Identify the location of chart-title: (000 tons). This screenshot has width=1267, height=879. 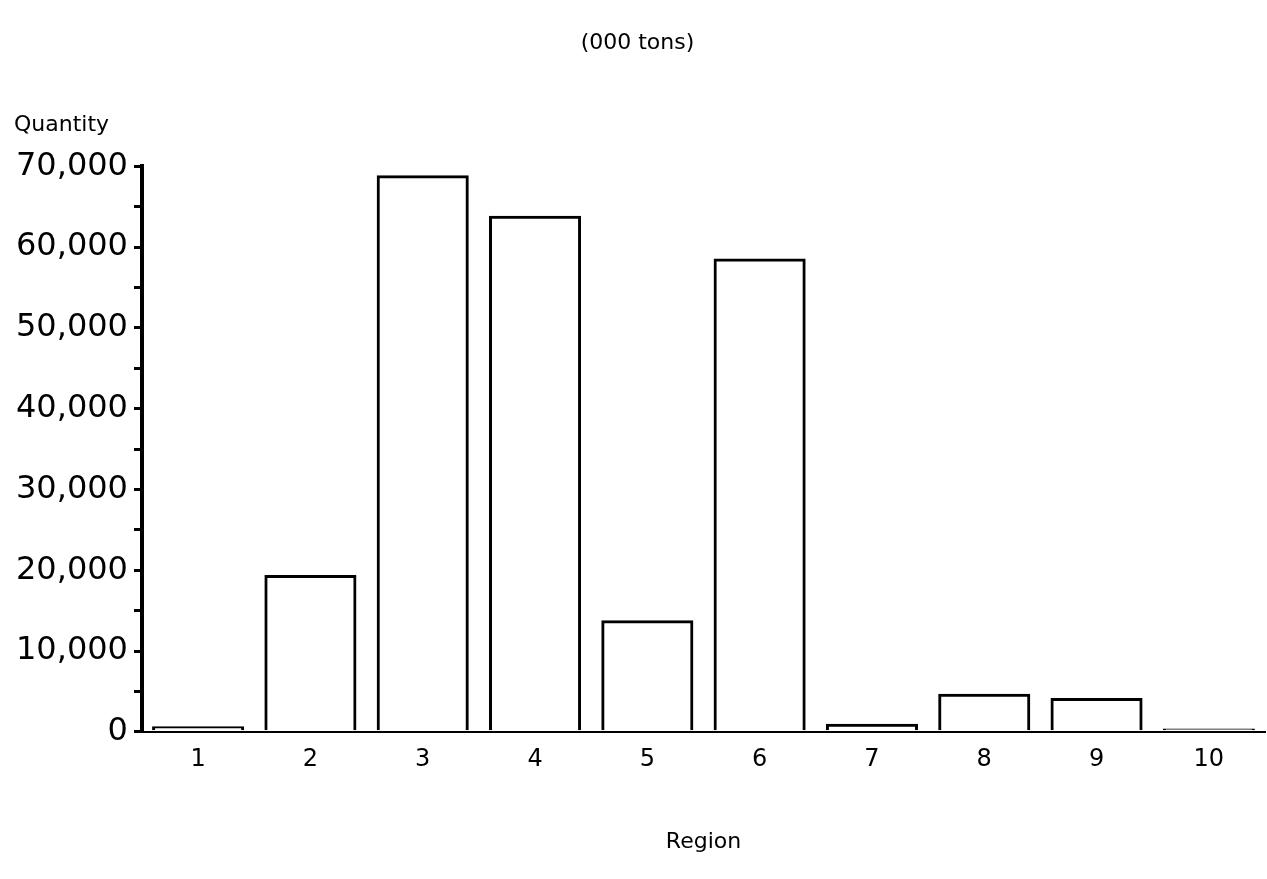
(637, 41).